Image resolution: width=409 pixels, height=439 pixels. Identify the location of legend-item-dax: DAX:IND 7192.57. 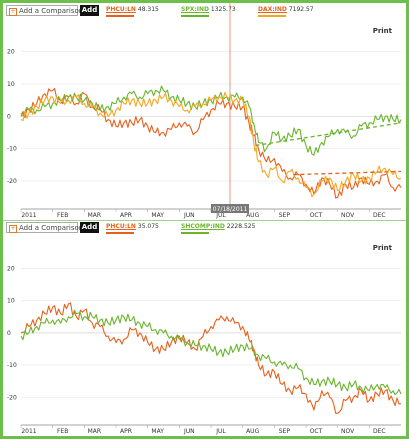
(286, 11).